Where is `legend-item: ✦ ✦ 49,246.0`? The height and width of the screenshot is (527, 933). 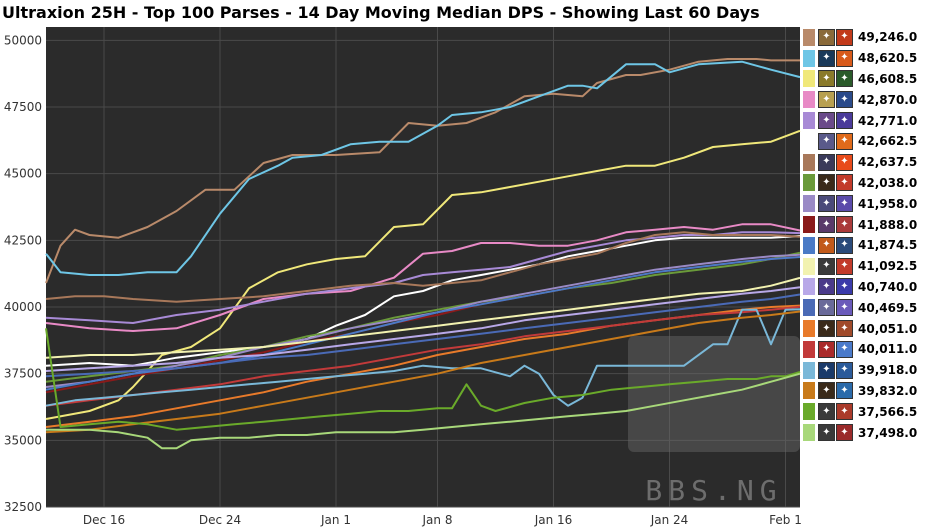 legend-item: ✦ ✦ 49,246.0 is located at coordinates (867, 37).